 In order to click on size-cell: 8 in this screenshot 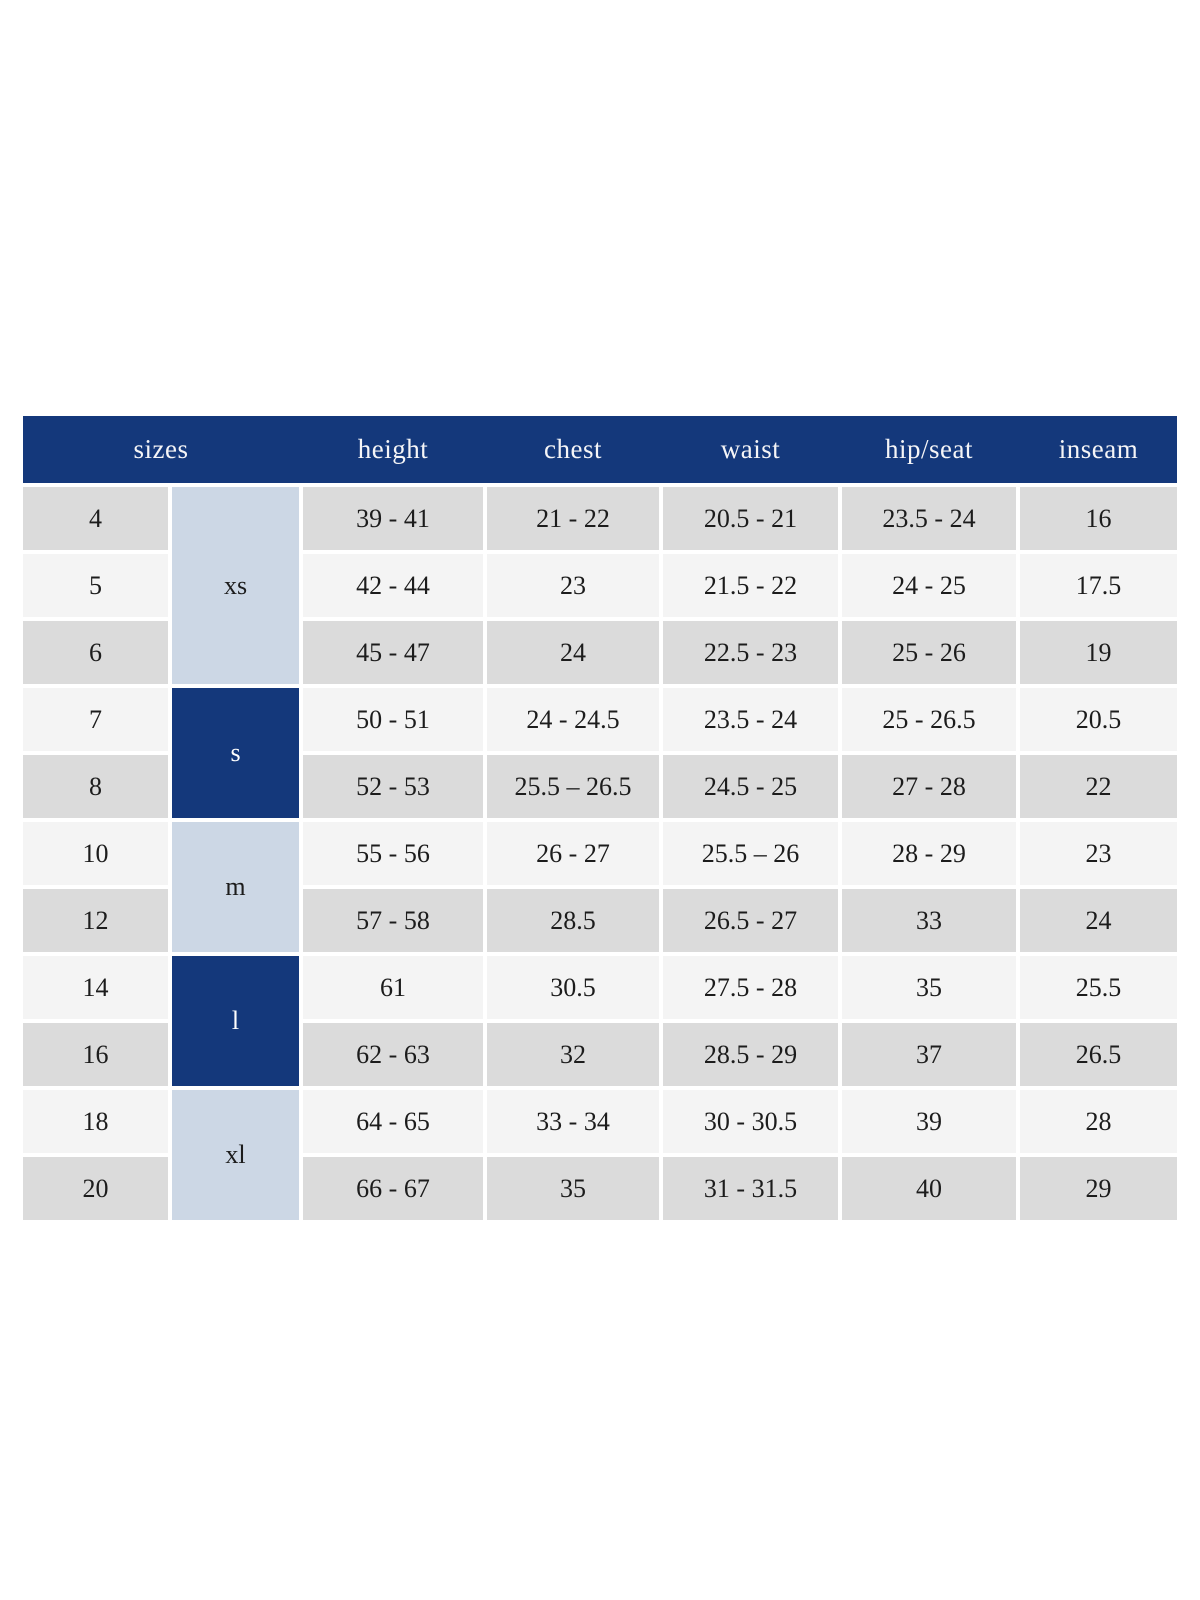, I will do `click(95, 786)`.